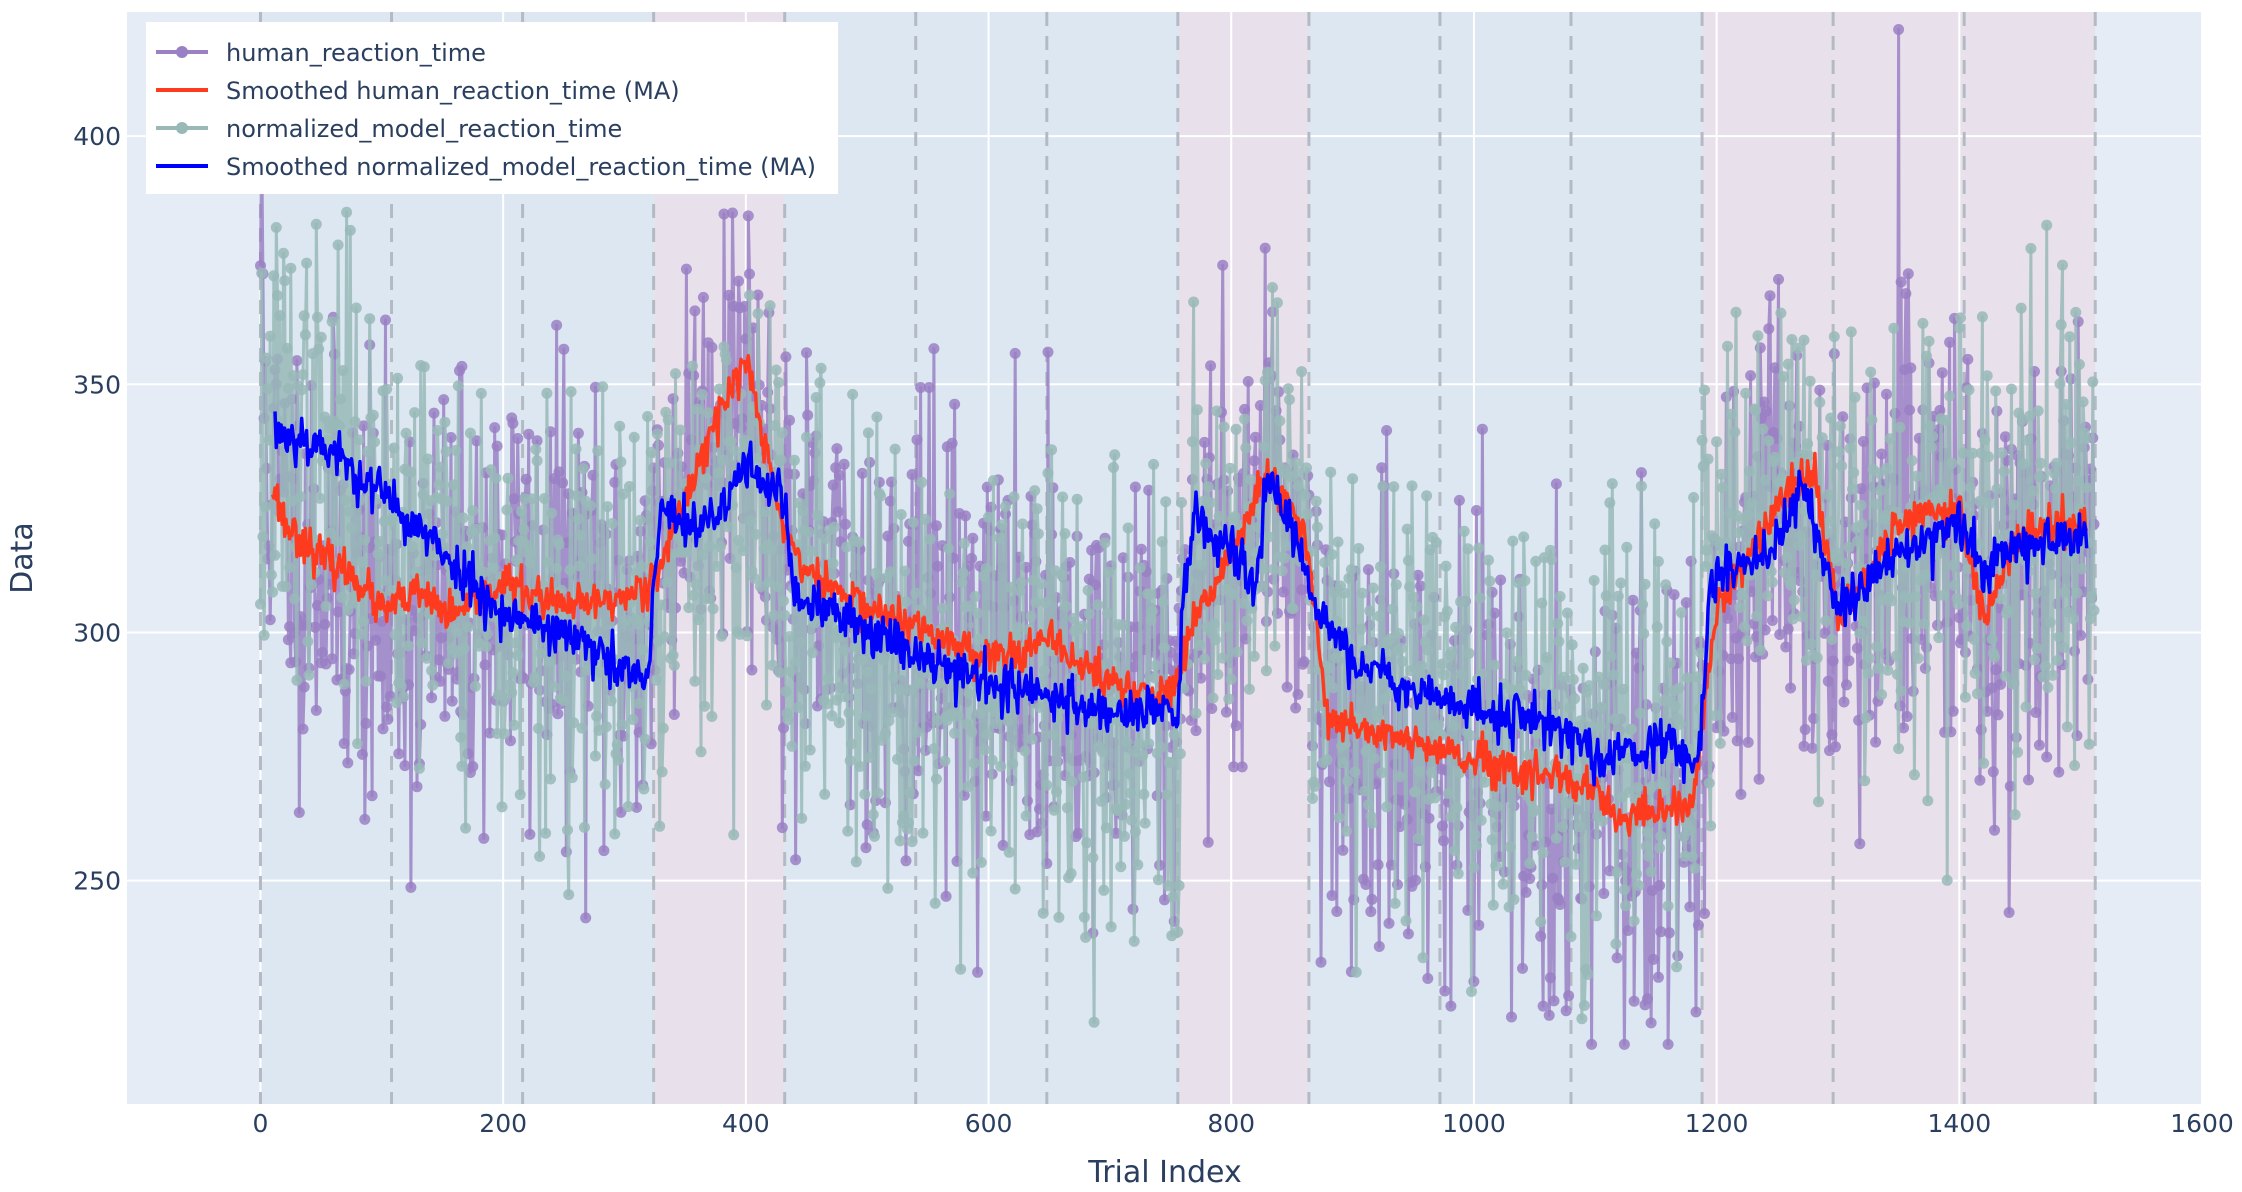 This screenshot has height=1192, width=2242. What do you see at coordinates (97, 509) in the screenshot?
I see `y-axis-ticks: 250 300 350 400` at bounding box center [97, 509].